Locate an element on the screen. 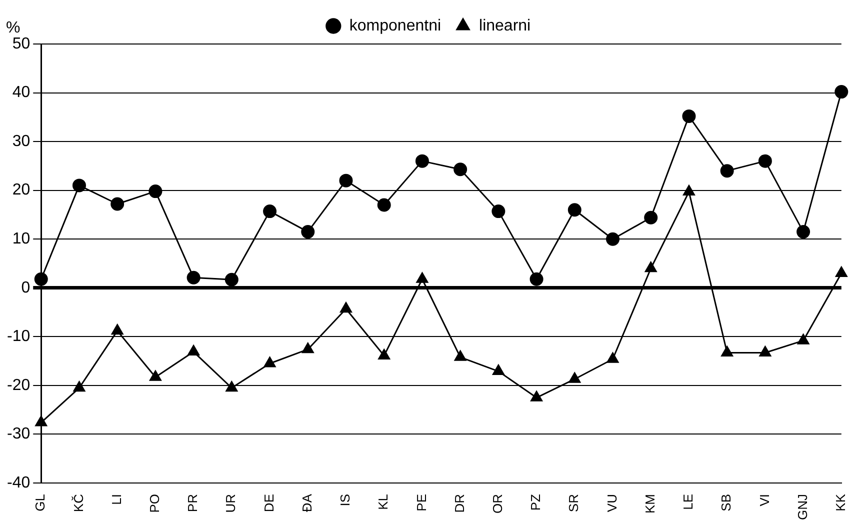 The height and width of the screenshot is (529, 866). y-tick-label: 0 is located at coordinates (25, 287).